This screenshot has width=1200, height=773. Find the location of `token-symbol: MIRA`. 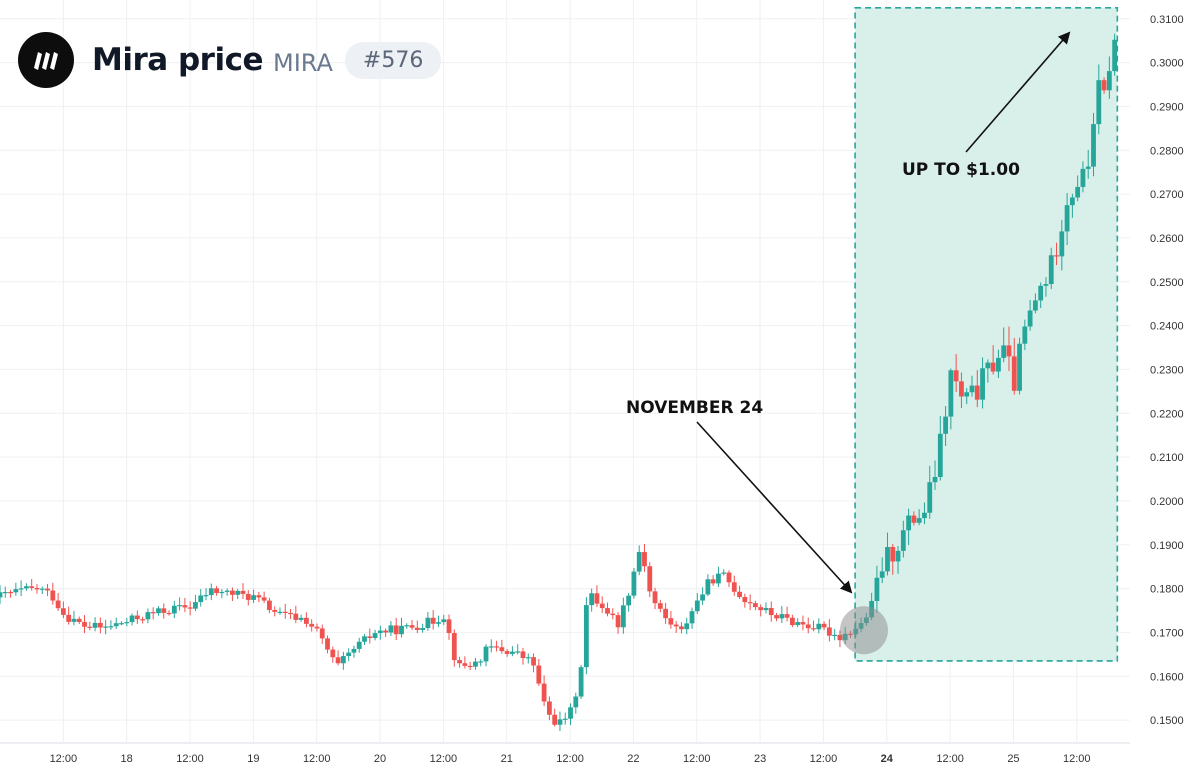

token-symbol: MIRA is located at coordinates (302, 63).